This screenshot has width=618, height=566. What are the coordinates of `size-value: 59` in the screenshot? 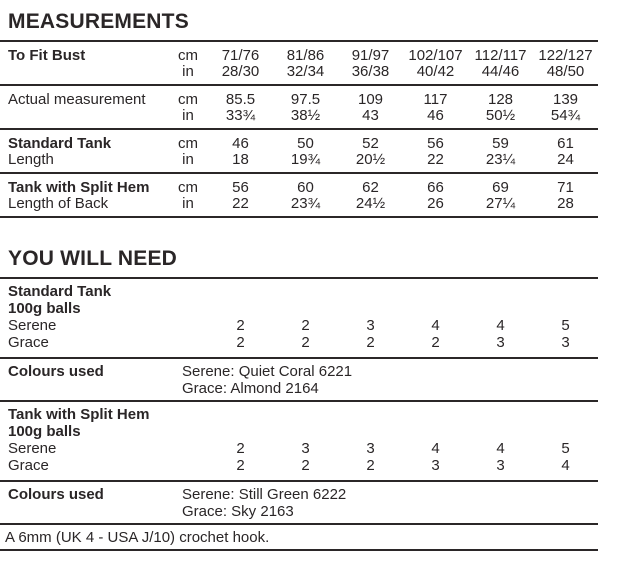 It's located at (500, 143).